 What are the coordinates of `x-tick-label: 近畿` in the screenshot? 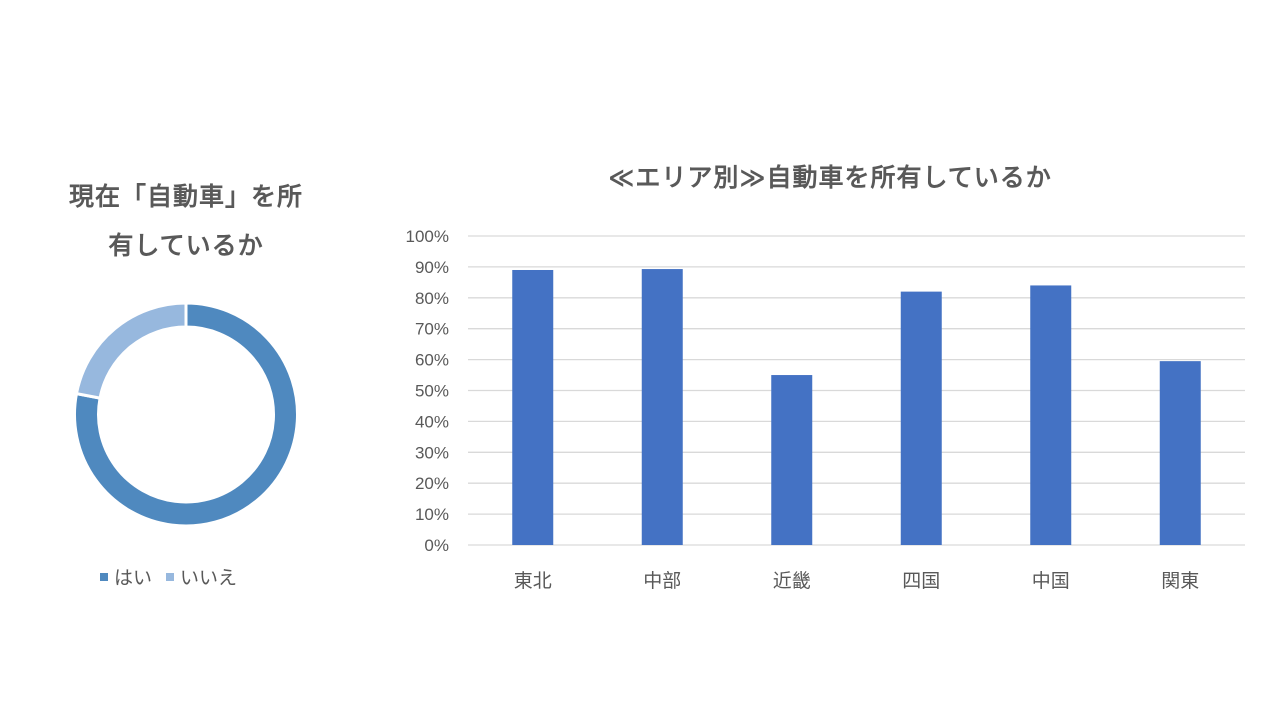 It's located at (792, 581).